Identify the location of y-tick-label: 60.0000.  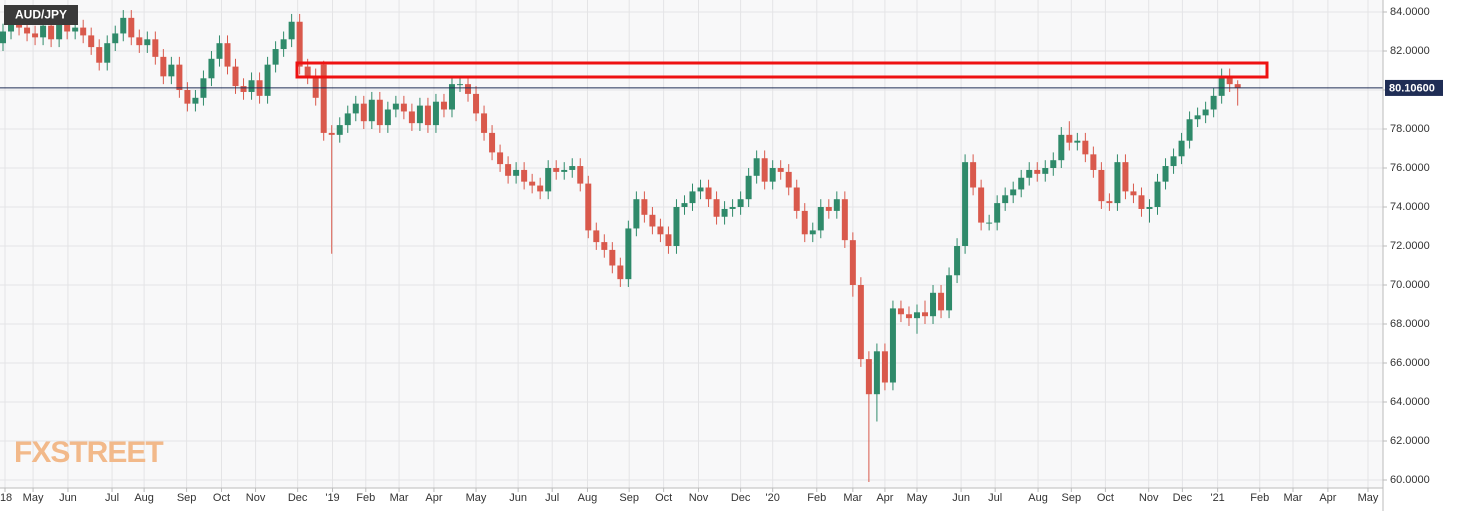
(1410, 480).